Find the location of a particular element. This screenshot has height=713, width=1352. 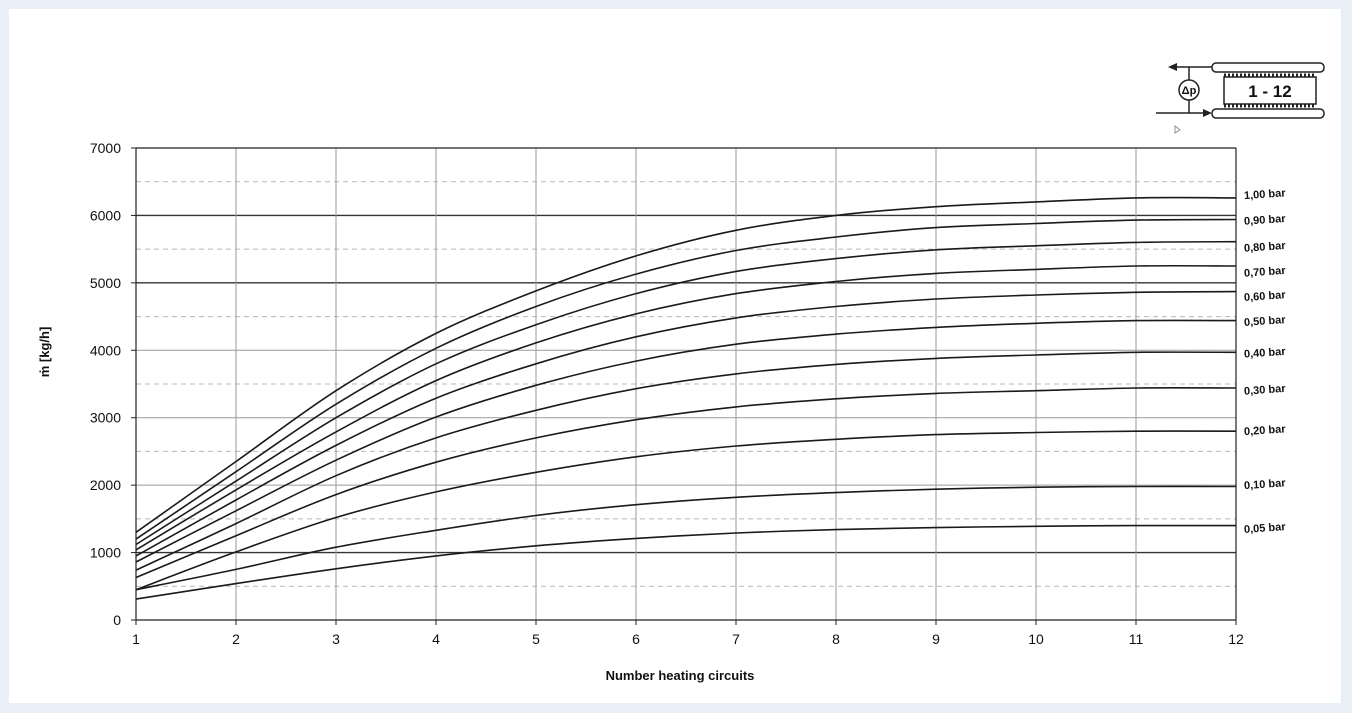

cursor-icon is located at coordinates (1177, 129).